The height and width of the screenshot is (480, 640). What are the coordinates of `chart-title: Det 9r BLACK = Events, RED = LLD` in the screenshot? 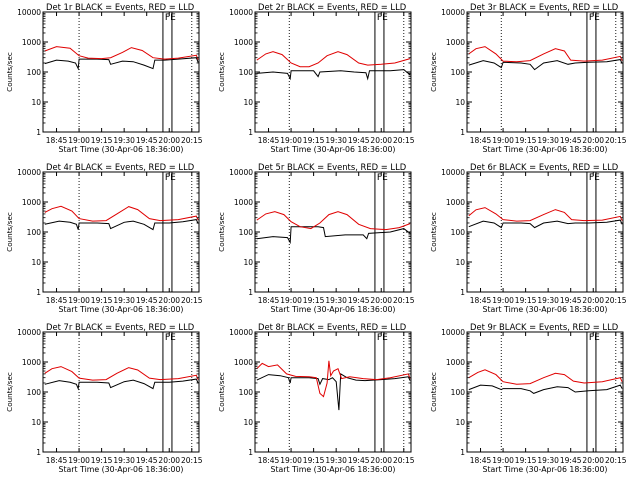 It's located at (544, 327).